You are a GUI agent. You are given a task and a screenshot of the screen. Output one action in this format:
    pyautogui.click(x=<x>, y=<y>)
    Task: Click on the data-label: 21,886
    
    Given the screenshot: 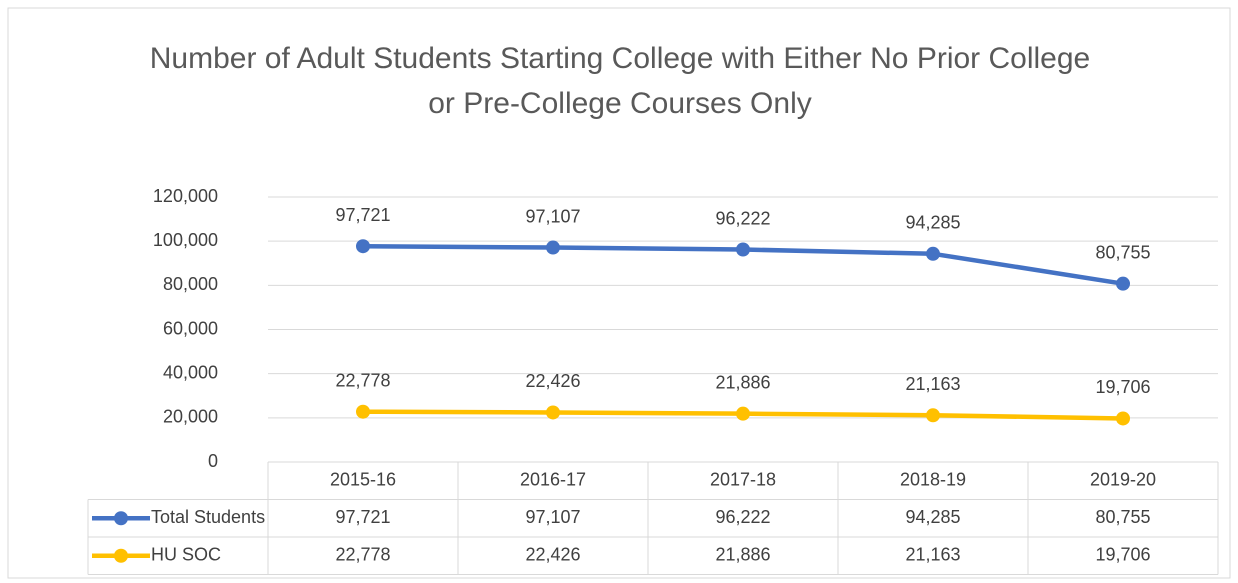 What is the action you would take?
    pyautogui.click(x=742, y=382)
    